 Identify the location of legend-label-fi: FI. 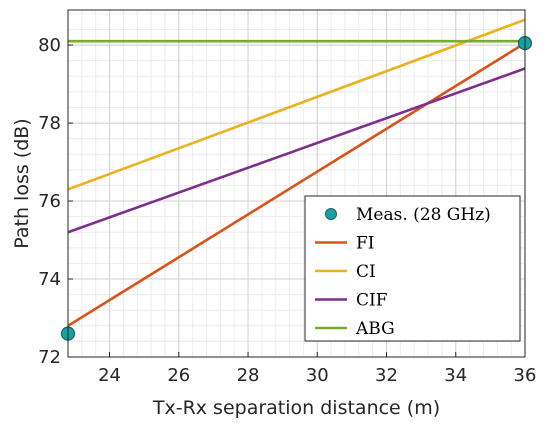
(365, 244).